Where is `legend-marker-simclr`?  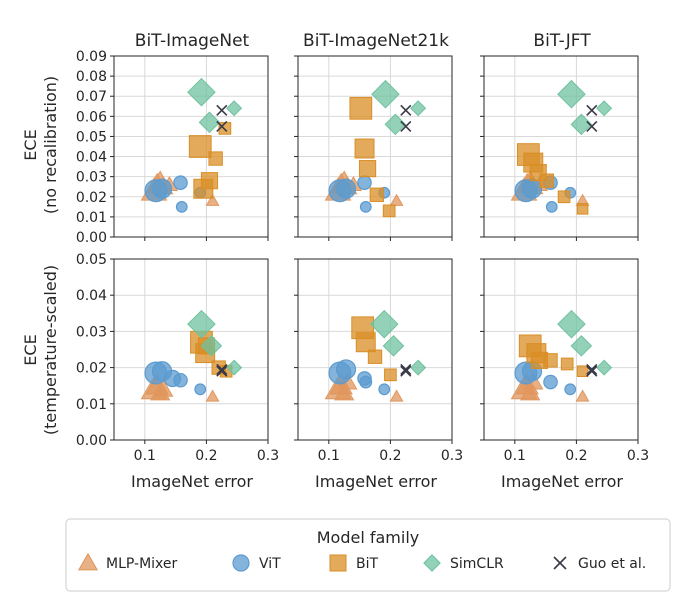 legend-marker-simclr is located at coordinates (432, 563).